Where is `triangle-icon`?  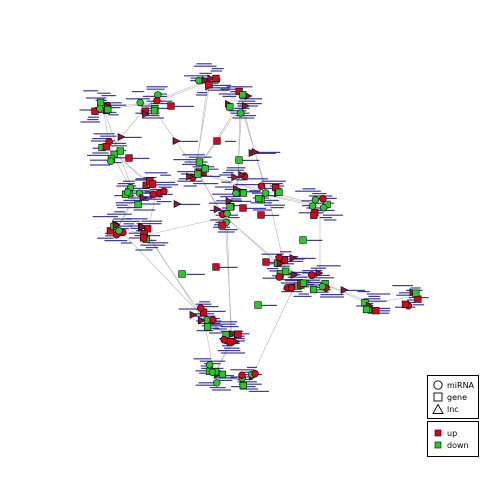 triangle-icon is located at coordinates (438, 409).